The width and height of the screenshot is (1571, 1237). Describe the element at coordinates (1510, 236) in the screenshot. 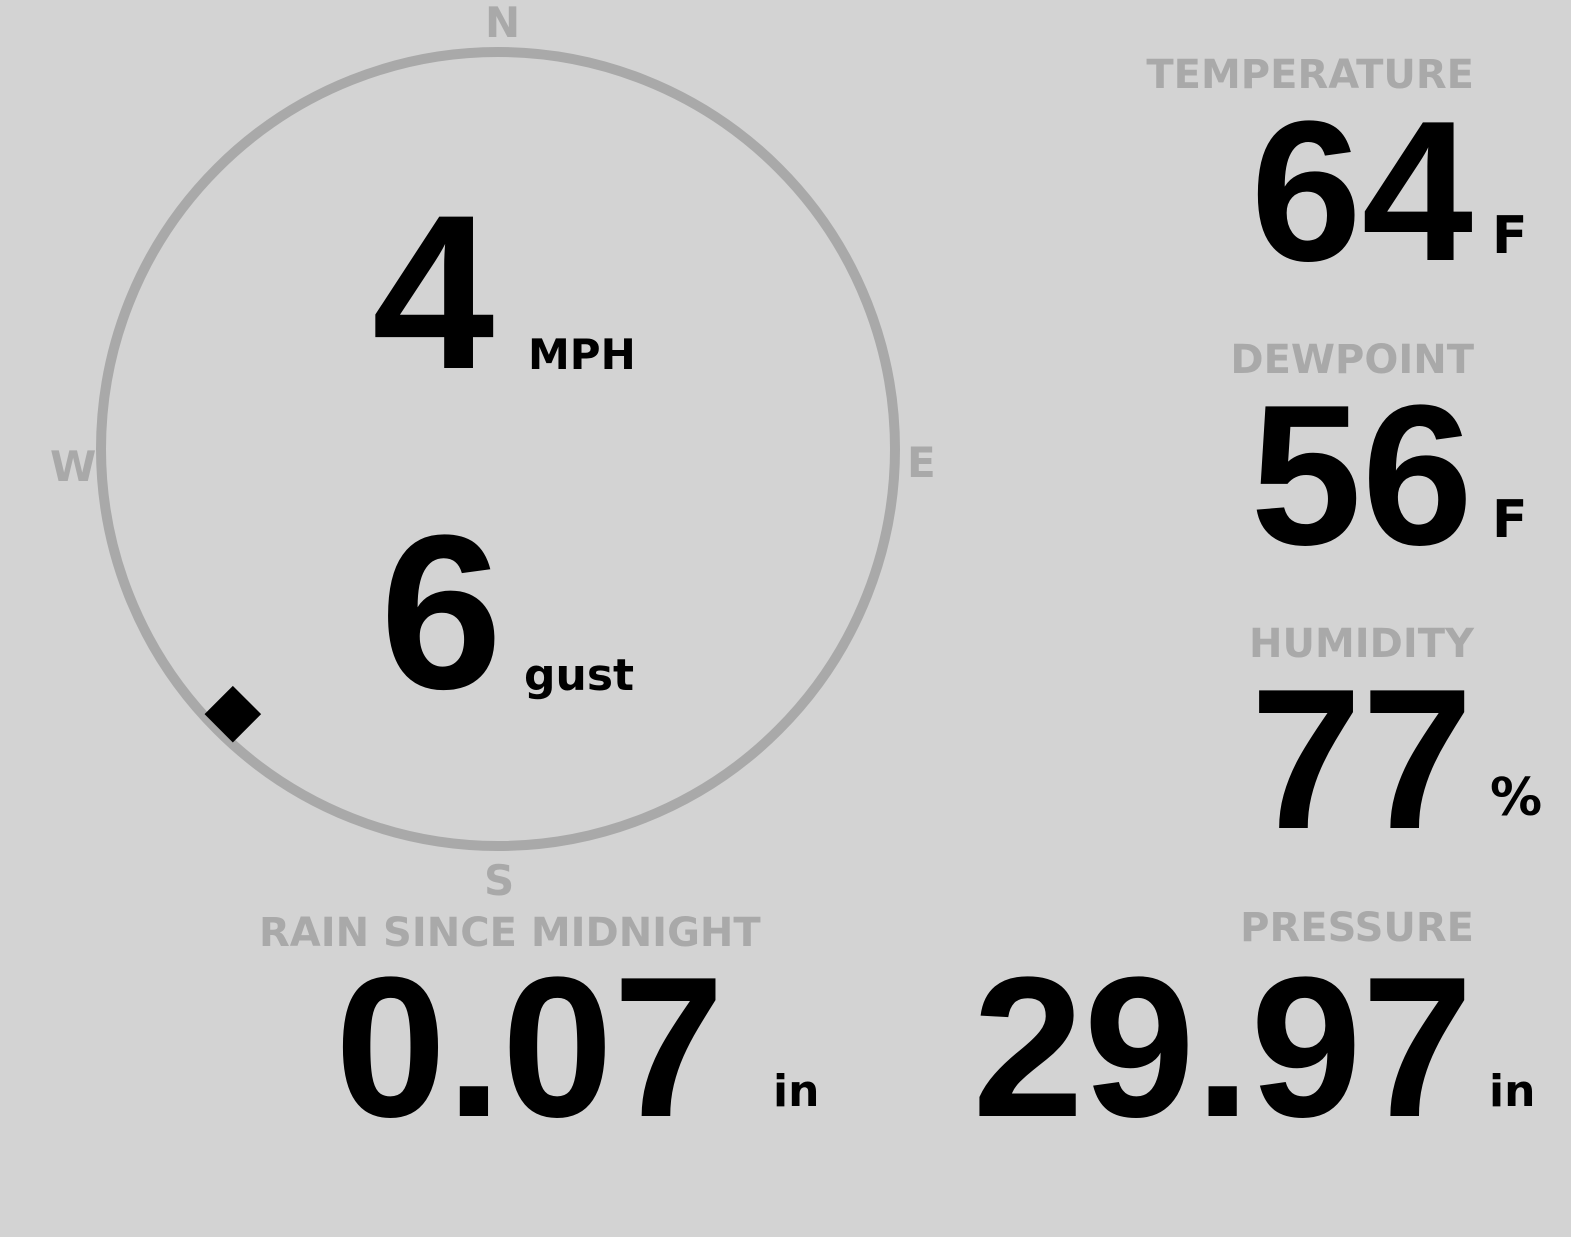

I see `temperature-unit: F` at that location.